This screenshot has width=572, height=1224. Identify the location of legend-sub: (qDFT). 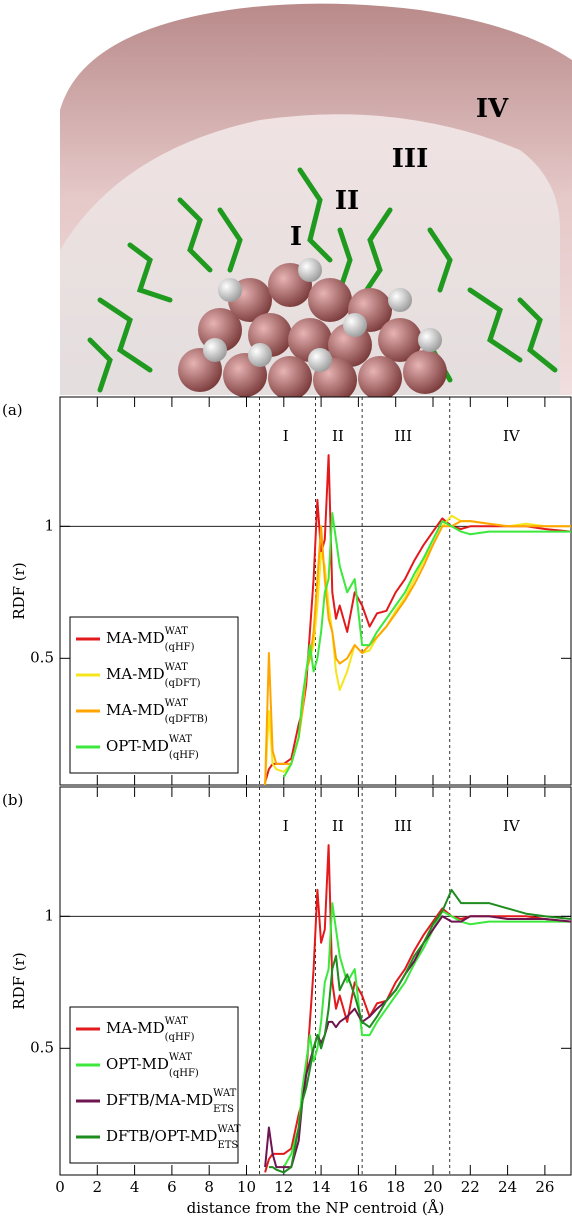
(183, 683).